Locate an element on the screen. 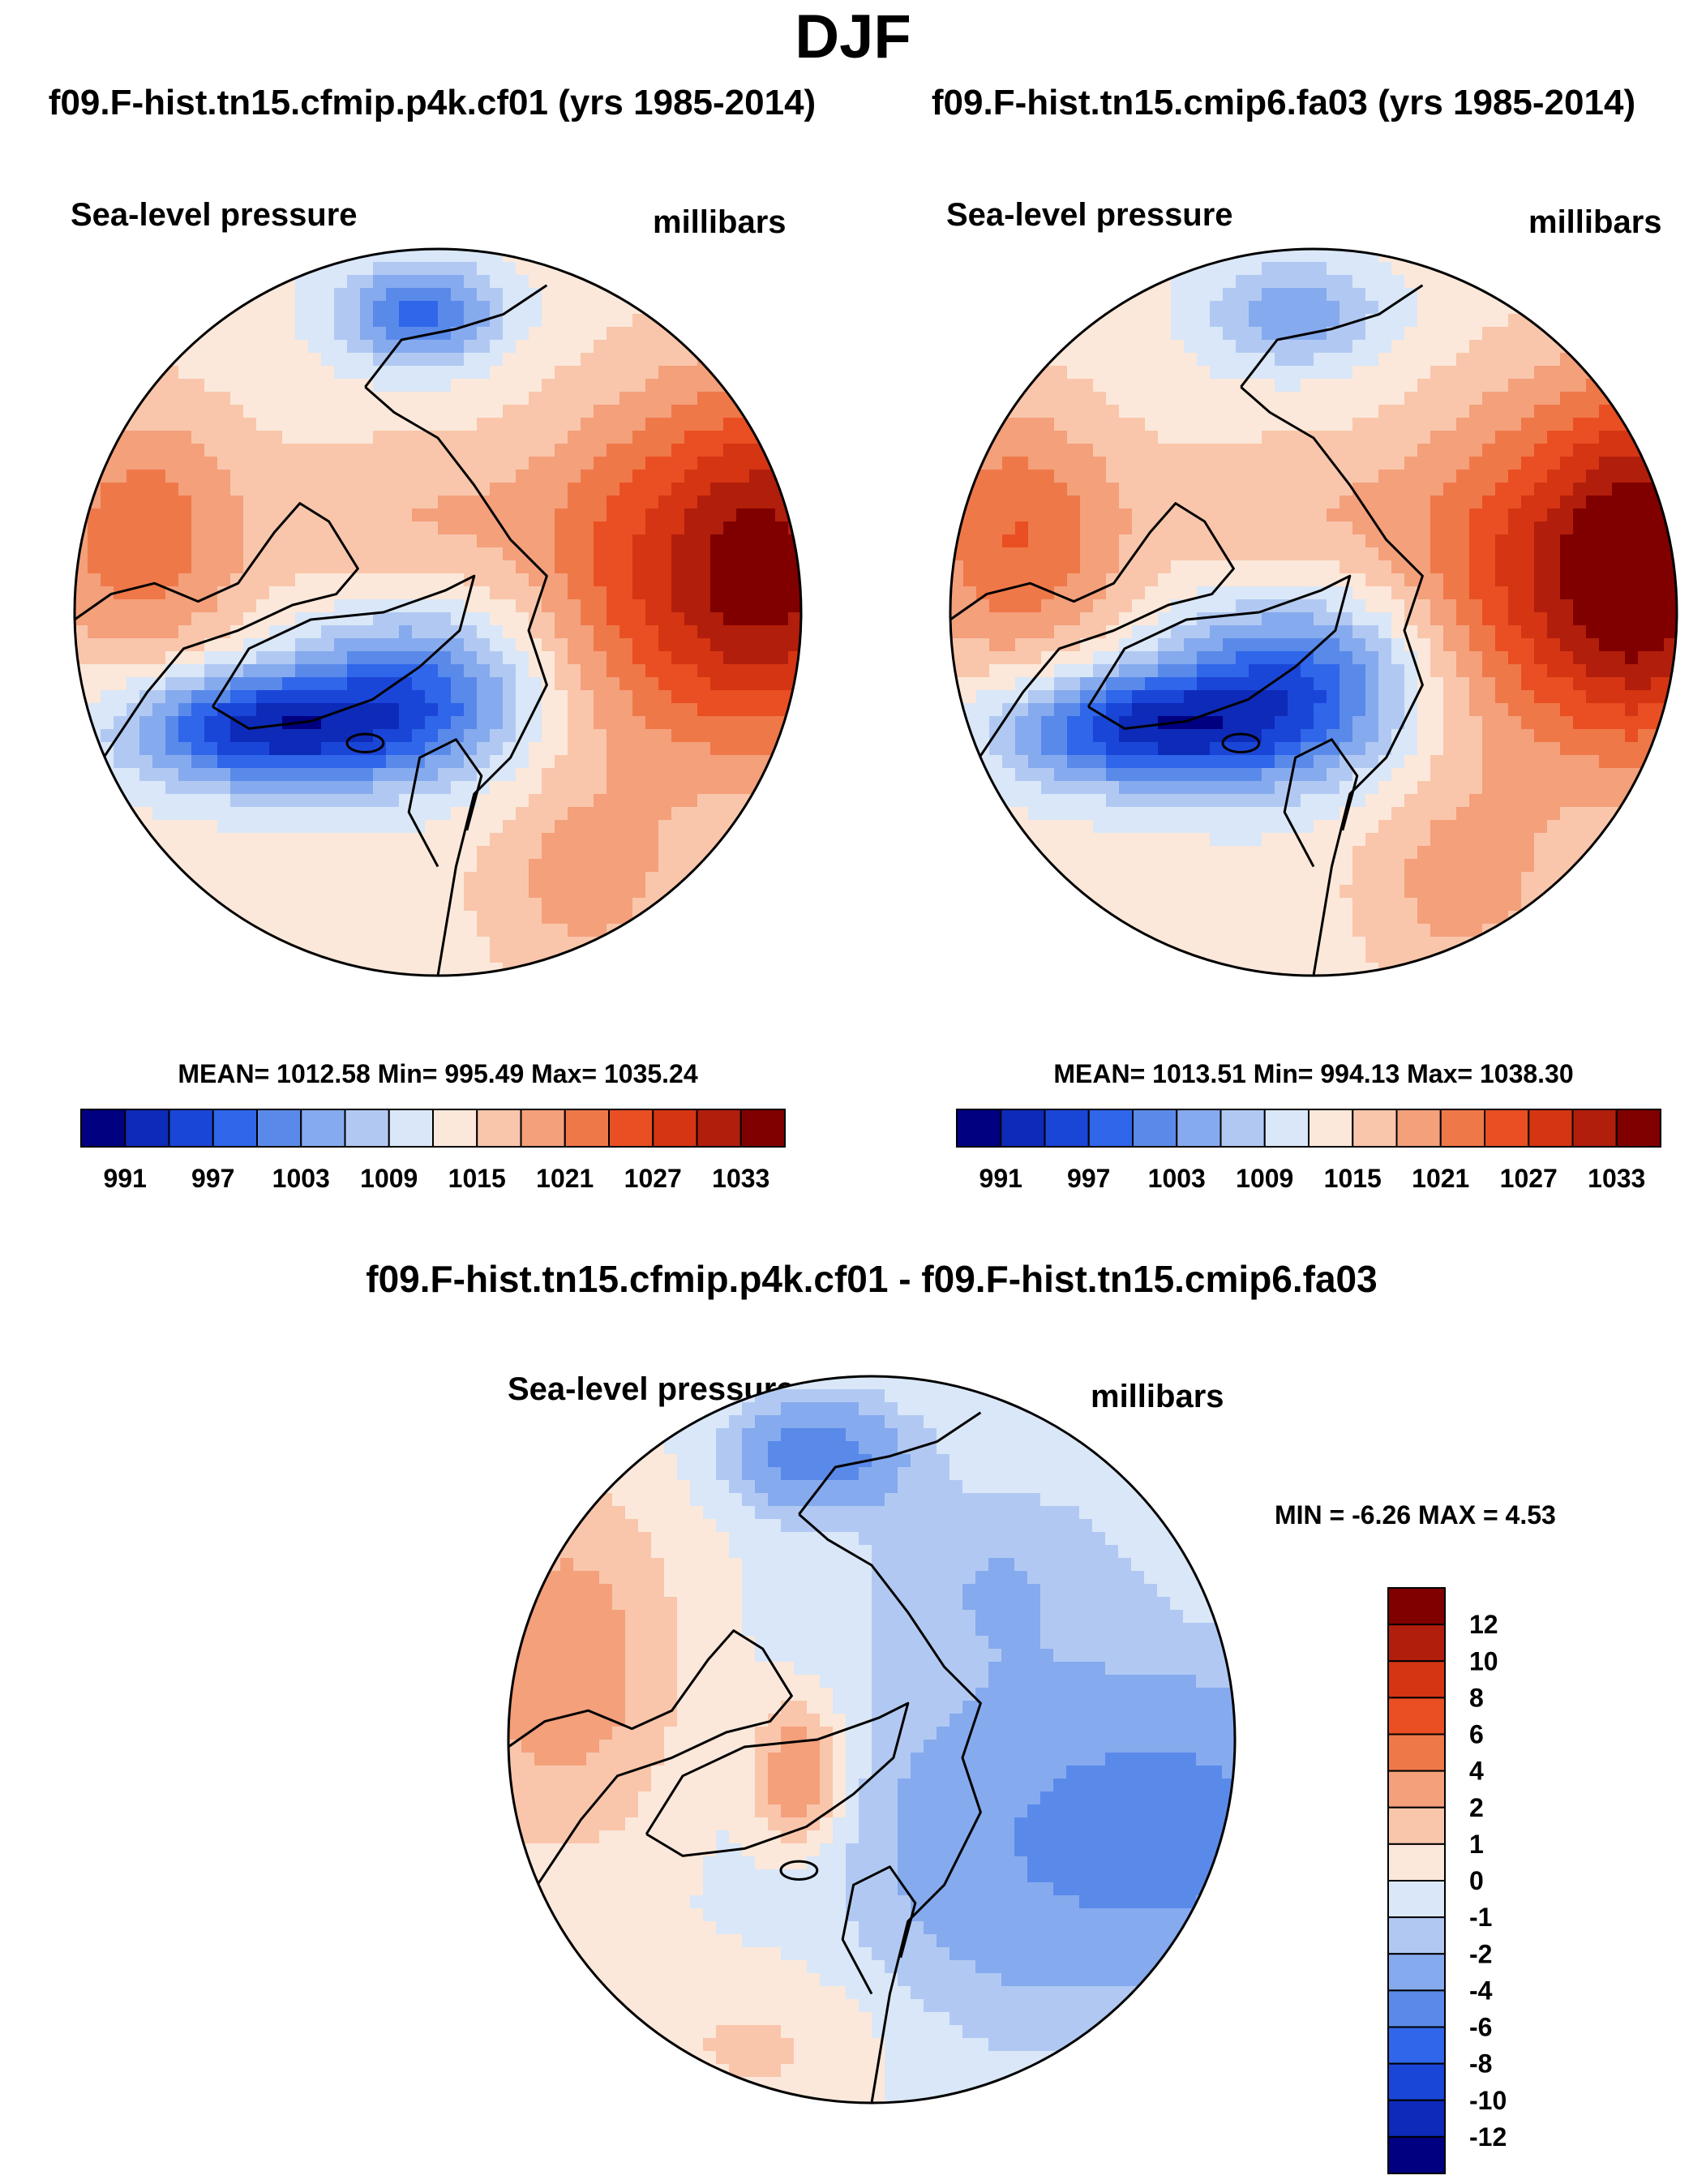 Image resolution: width=1706 pixels, height=2184 pixels. season-title: DJF is located at coordinates (853, 36).